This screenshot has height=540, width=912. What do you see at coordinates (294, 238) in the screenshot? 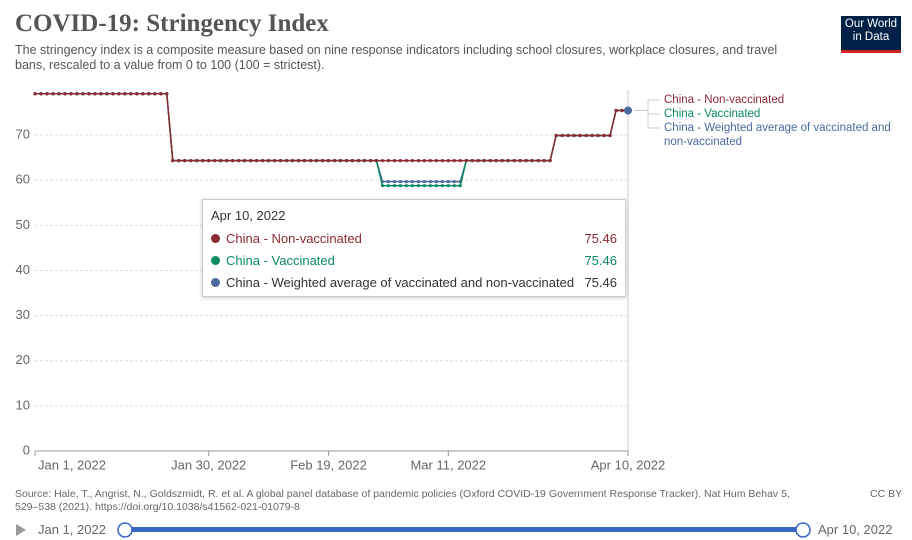
I see `tooltip-name: China - Non-vaccinated` at bounding box center [294, 238].